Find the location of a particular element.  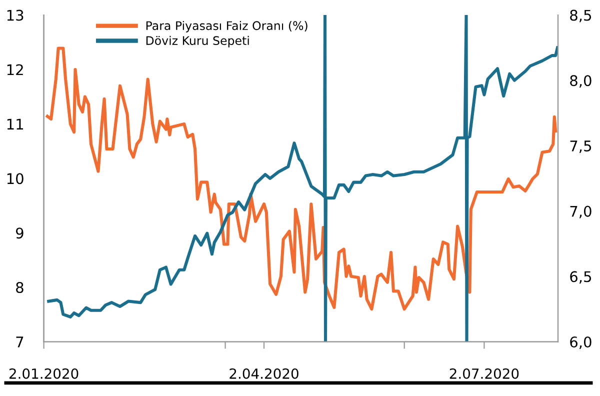

y-tick-label: 12 is located at coordinates (15, 70).